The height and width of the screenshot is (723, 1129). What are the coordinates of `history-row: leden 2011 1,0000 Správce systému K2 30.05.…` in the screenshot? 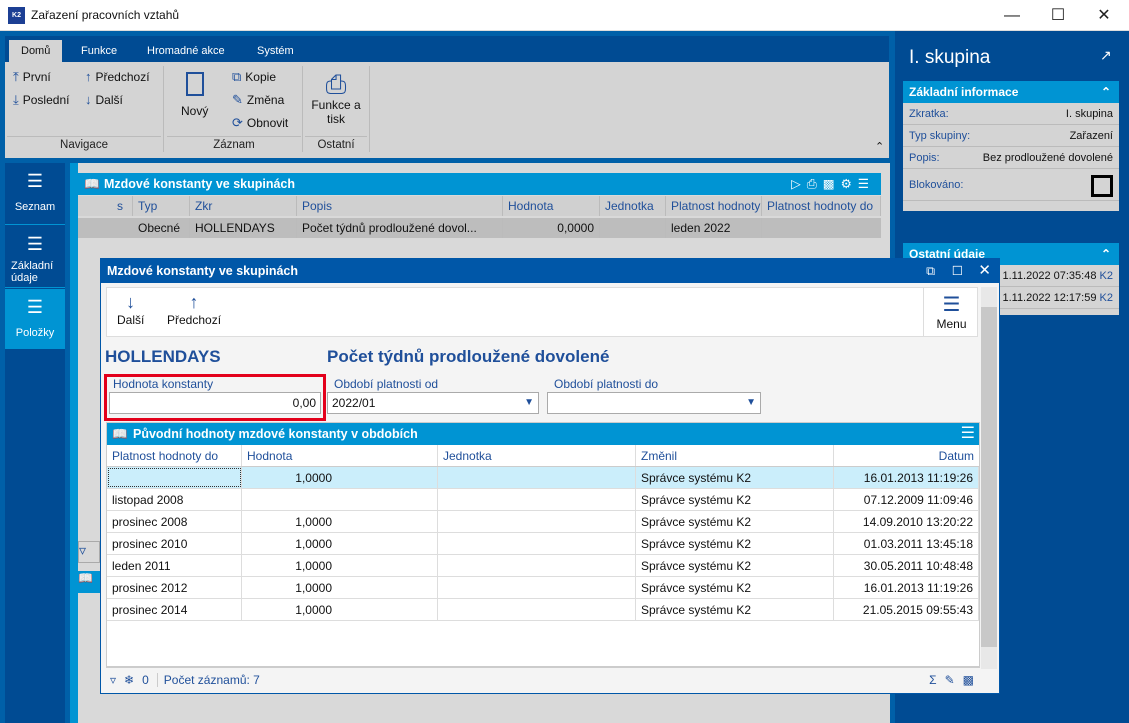 It's located at (543, 566).